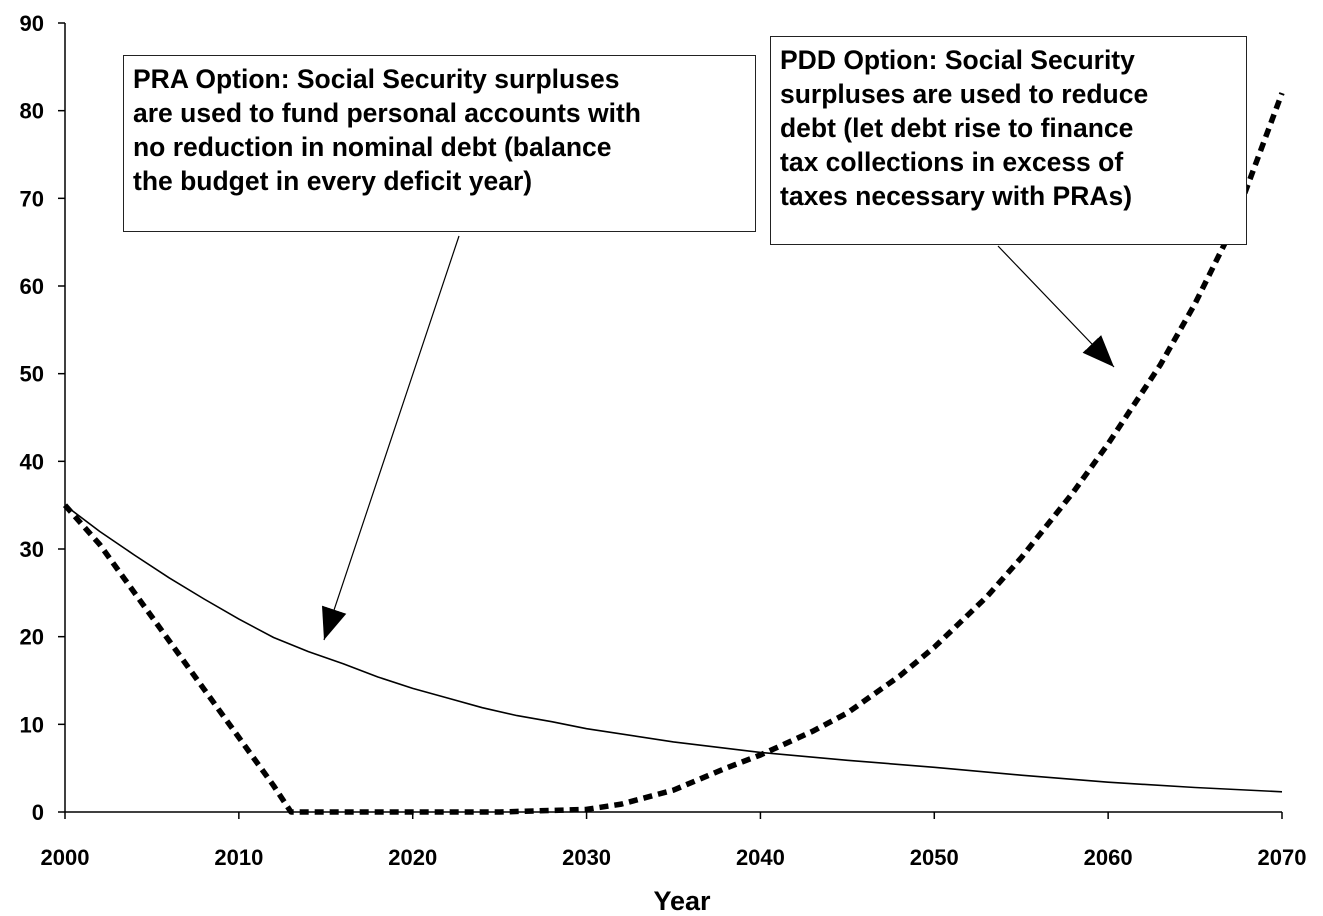 The width and height of the screenshot is (1323, 916). Describe the element at coordinates (412, 857) in the screenshot. I see `x-tick-label: 2020` at that location.